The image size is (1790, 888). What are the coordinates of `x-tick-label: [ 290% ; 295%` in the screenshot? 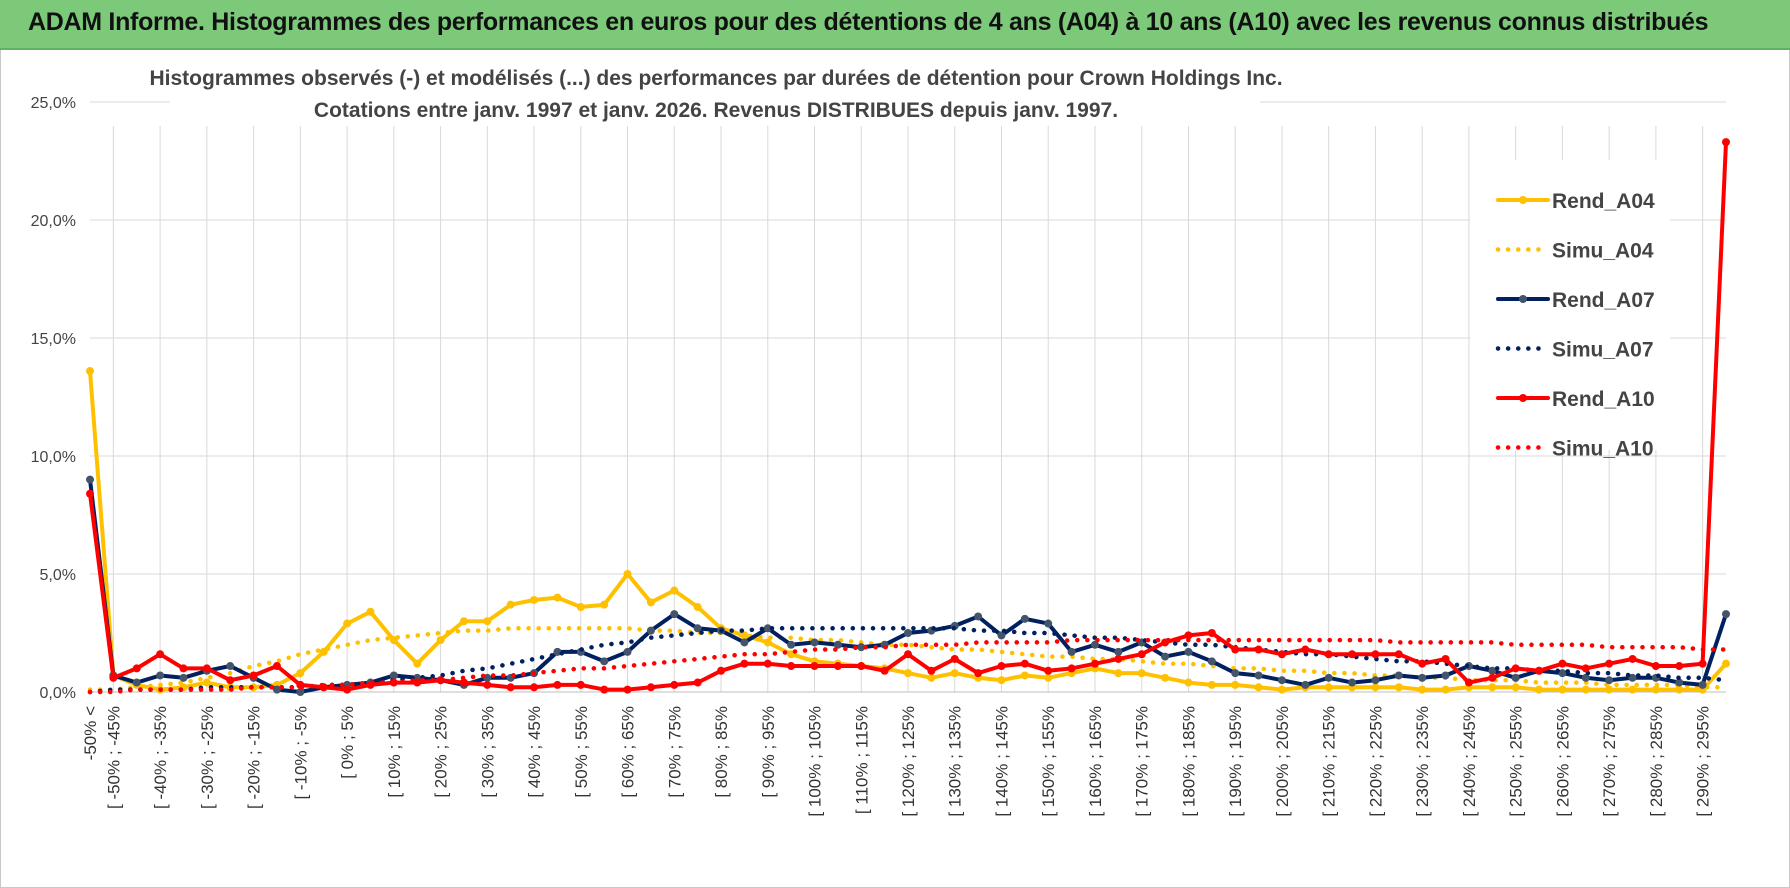 It's located at (1703, 761).